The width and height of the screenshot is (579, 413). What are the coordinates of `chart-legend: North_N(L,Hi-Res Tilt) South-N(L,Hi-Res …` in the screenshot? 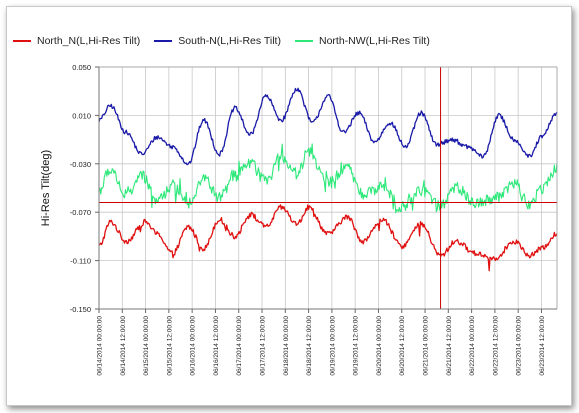 It's located at (221, 41).